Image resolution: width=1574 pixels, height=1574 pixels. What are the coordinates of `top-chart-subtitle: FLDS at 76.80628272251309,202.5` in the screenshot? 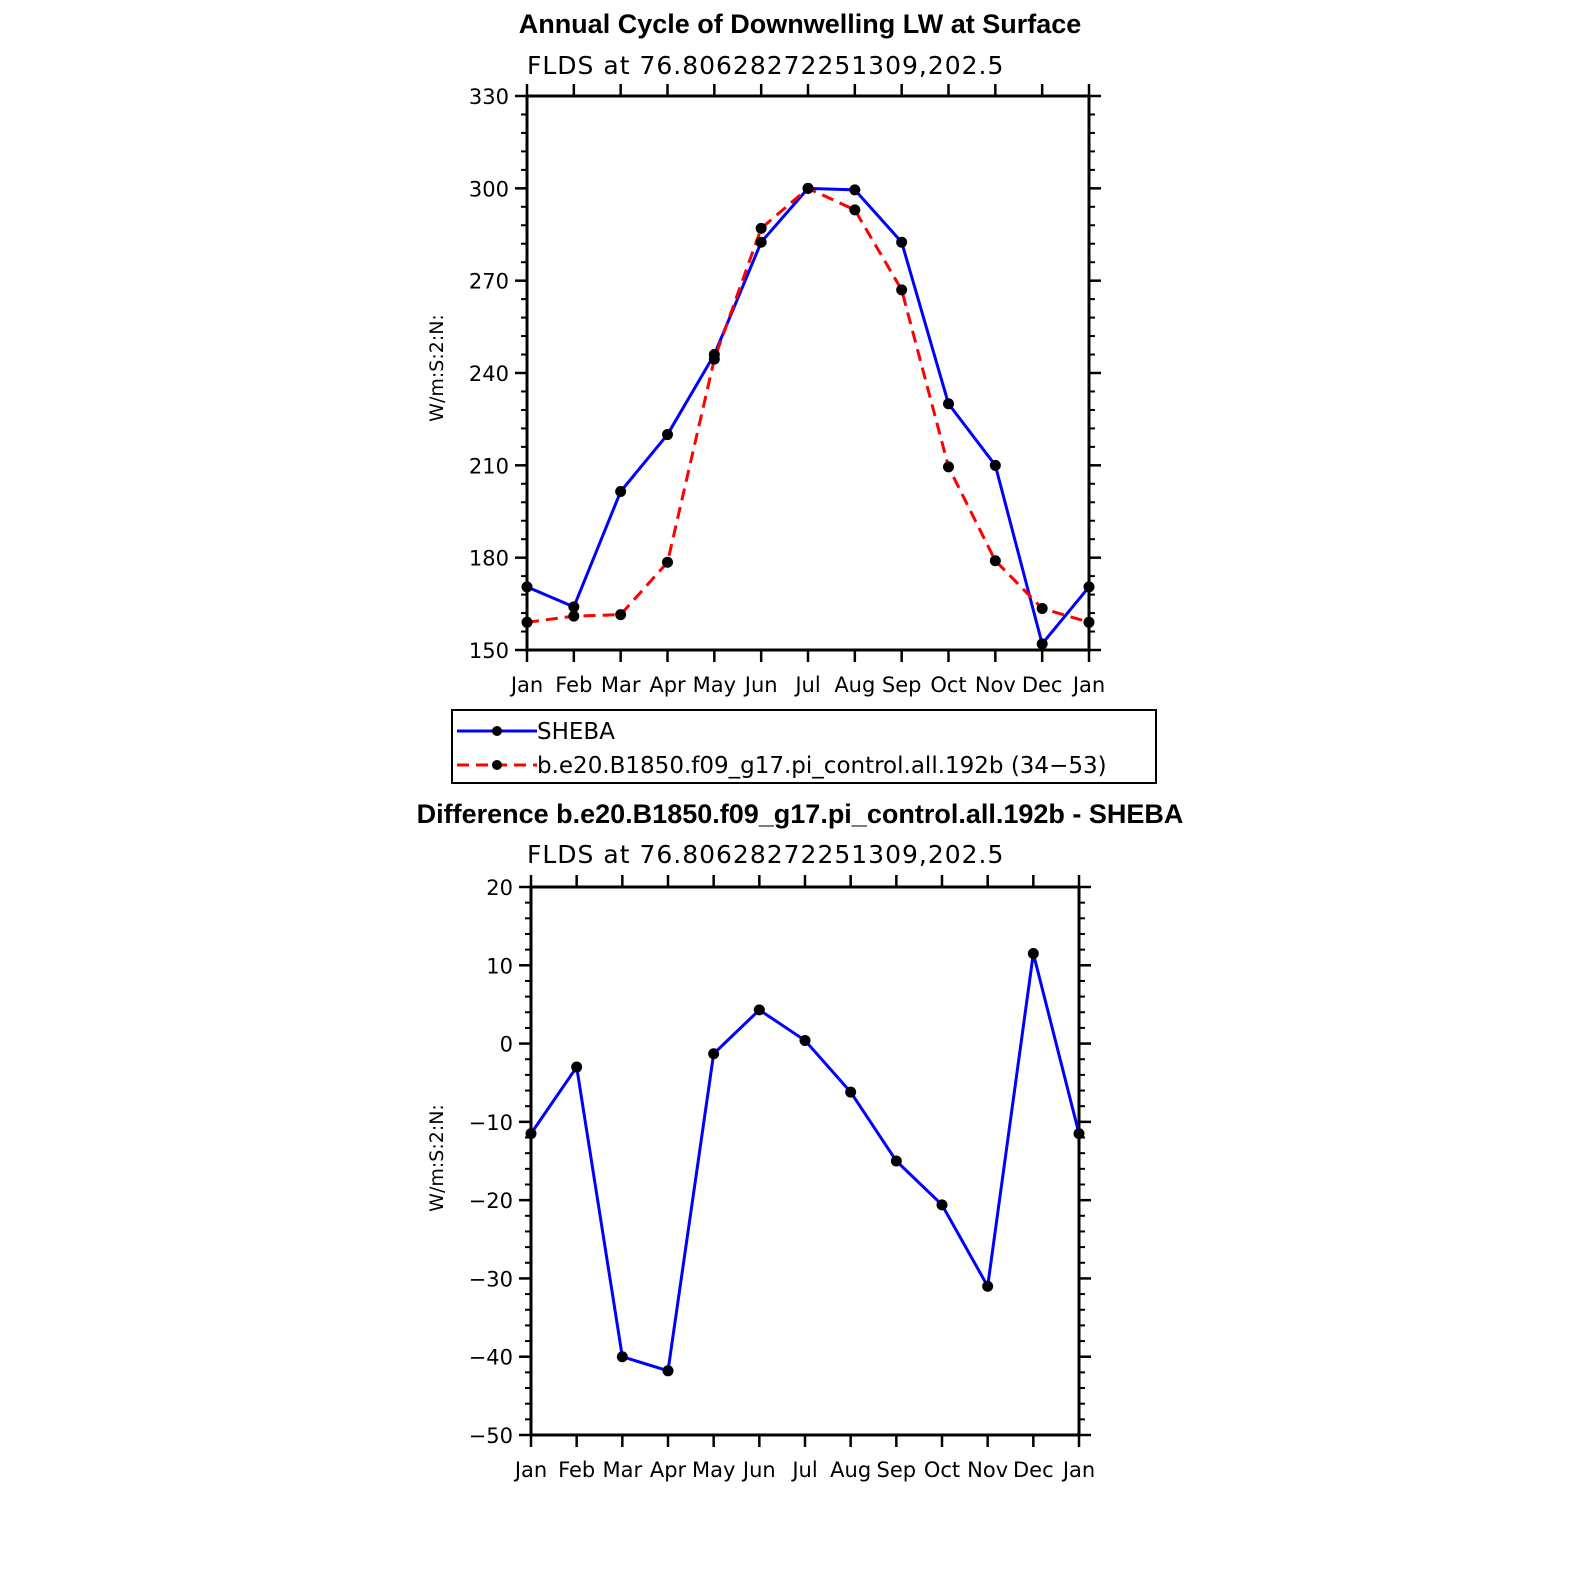 It's located at (765, 65).